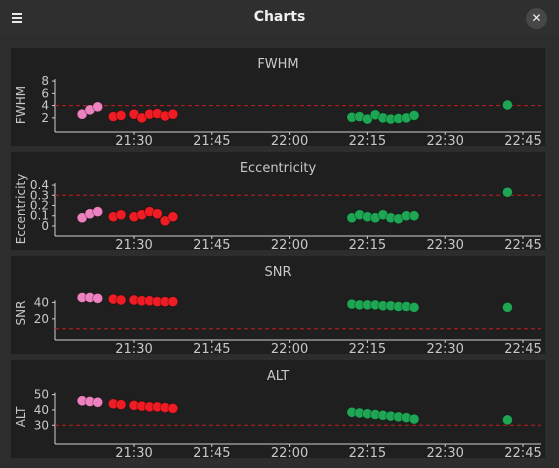 The width and height of the screenshot is (559, 468). I want to click on y-tick-label: 20, so click(41, 319).